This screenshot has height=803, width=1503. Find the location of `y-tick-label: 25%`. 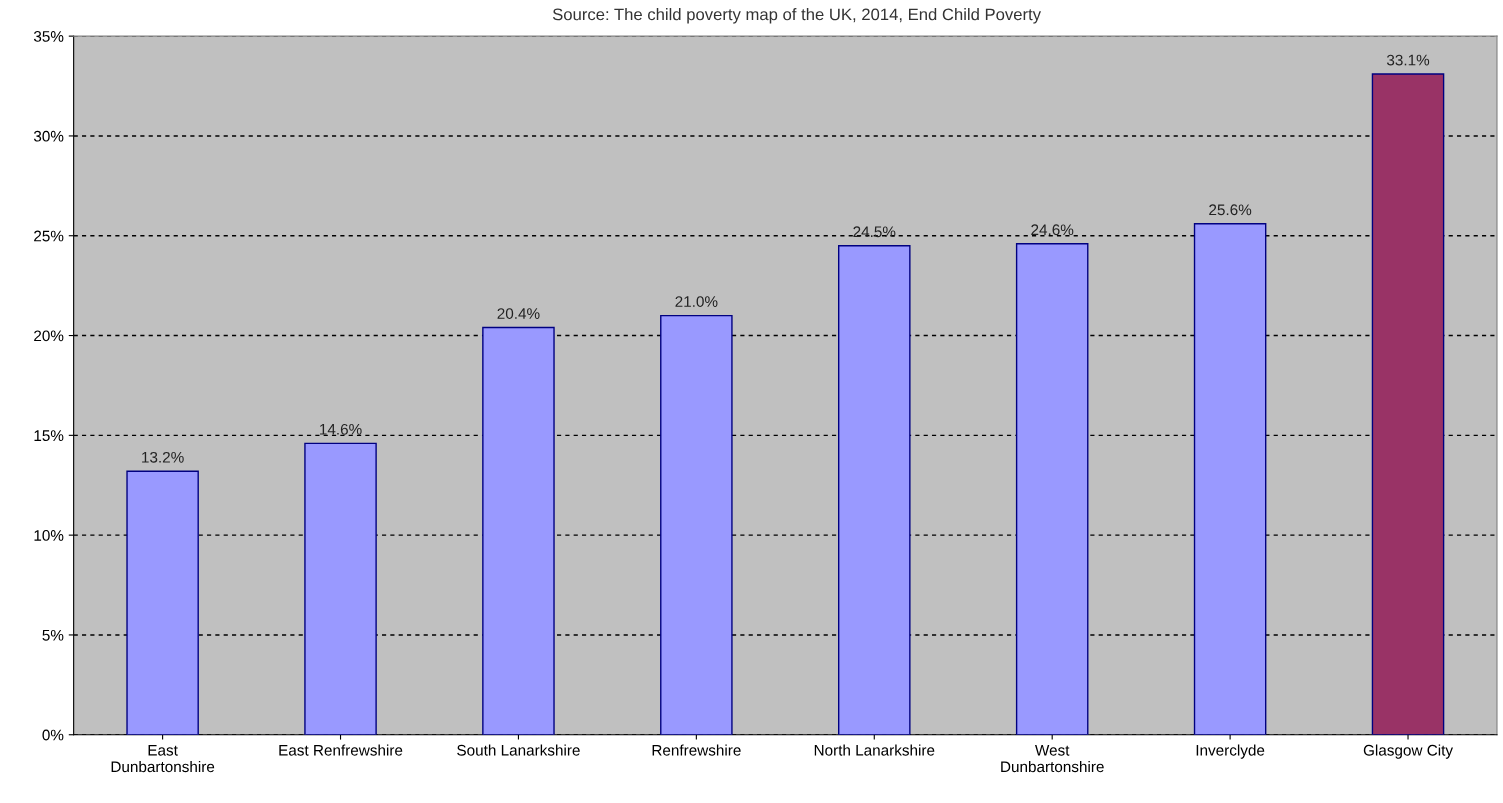

y-tick-label: 25% is located at coordinates (49, 236).